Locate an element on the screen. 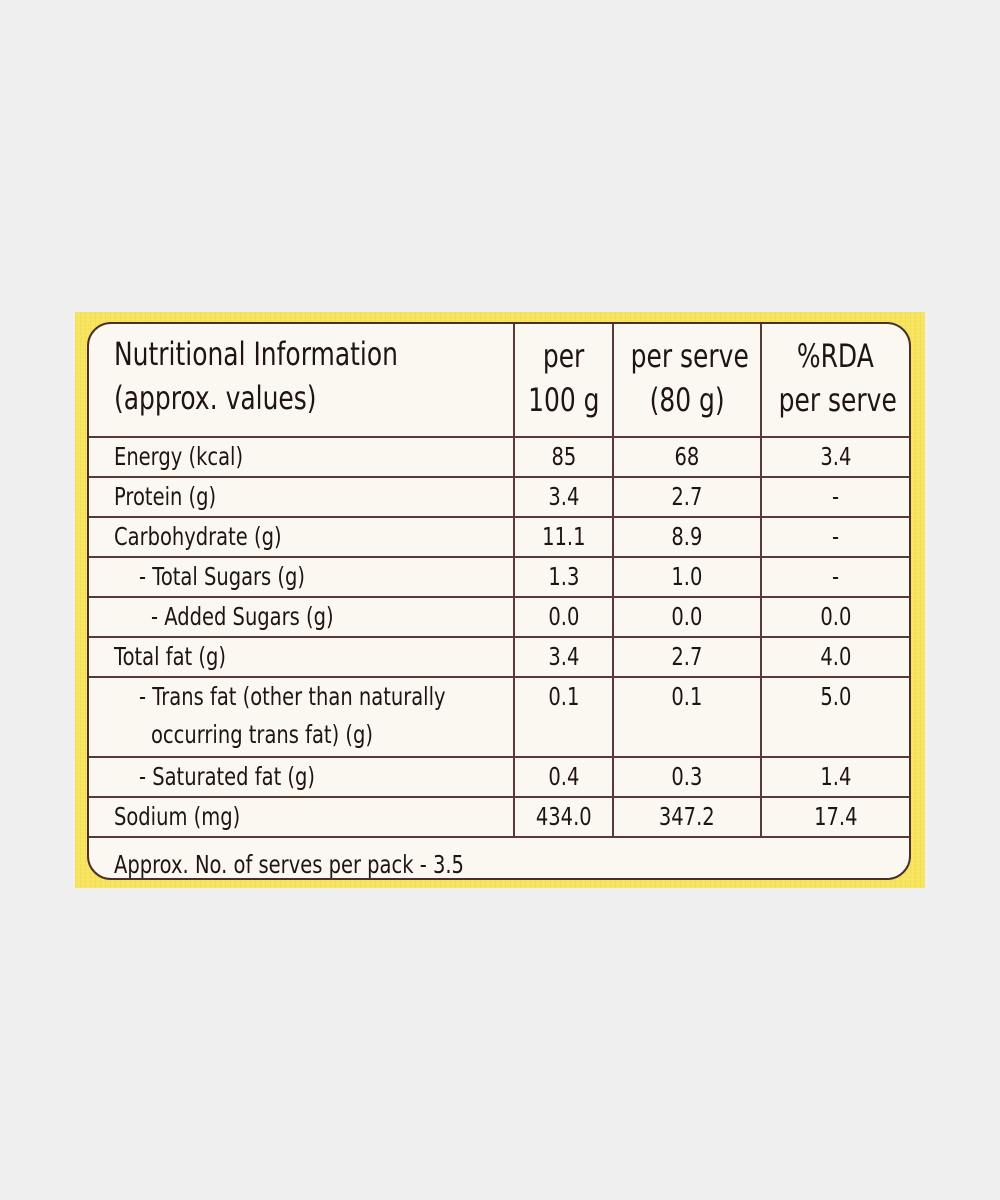 The image size is (1000, 1200). rda-line-2: per serve is located at coordinates (837, 400).